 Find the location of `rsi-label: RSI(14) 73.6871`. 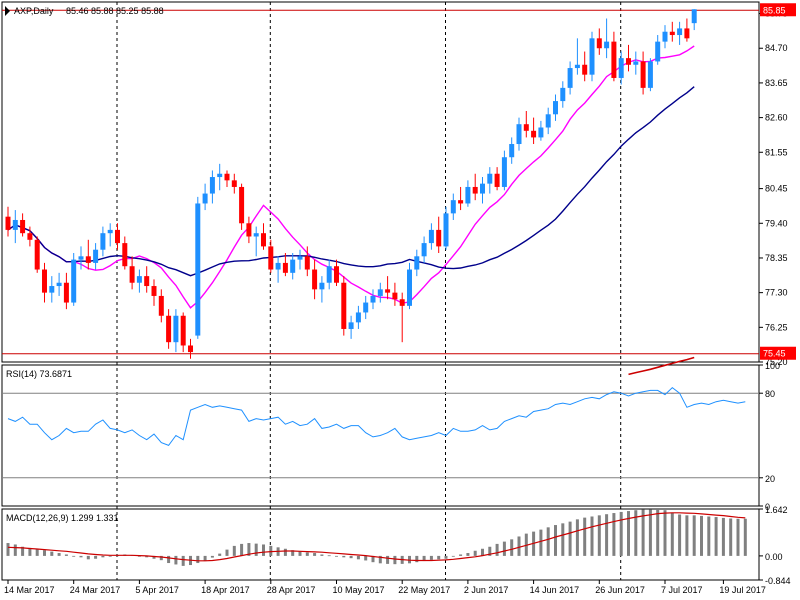

rsi-label: RSI(14) 73.6871 is located at coordinates (39, 374).